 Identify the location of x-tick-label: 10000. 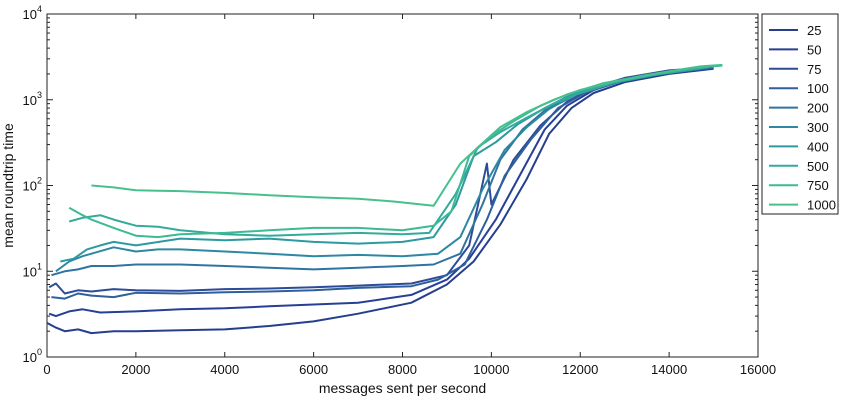
(491, 369).